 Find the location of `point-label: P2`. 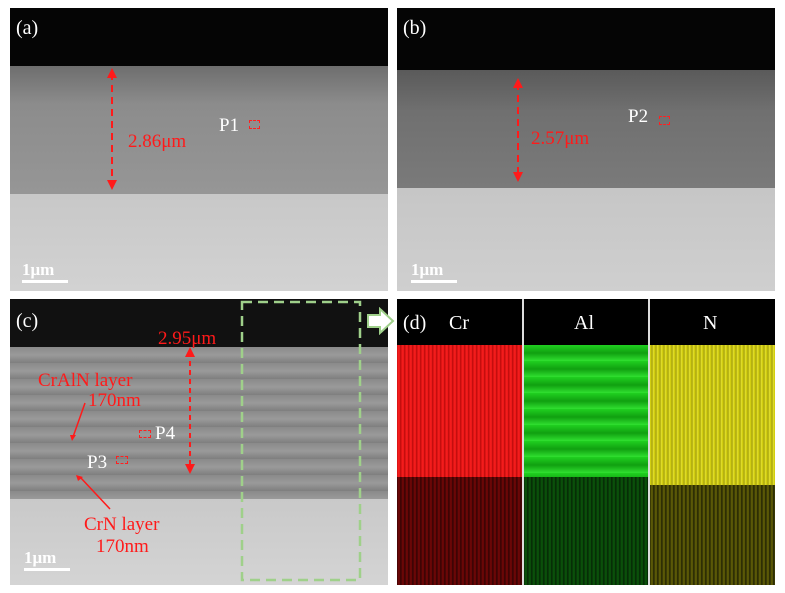

point-label: P2 is located at coordinates (638, 116).